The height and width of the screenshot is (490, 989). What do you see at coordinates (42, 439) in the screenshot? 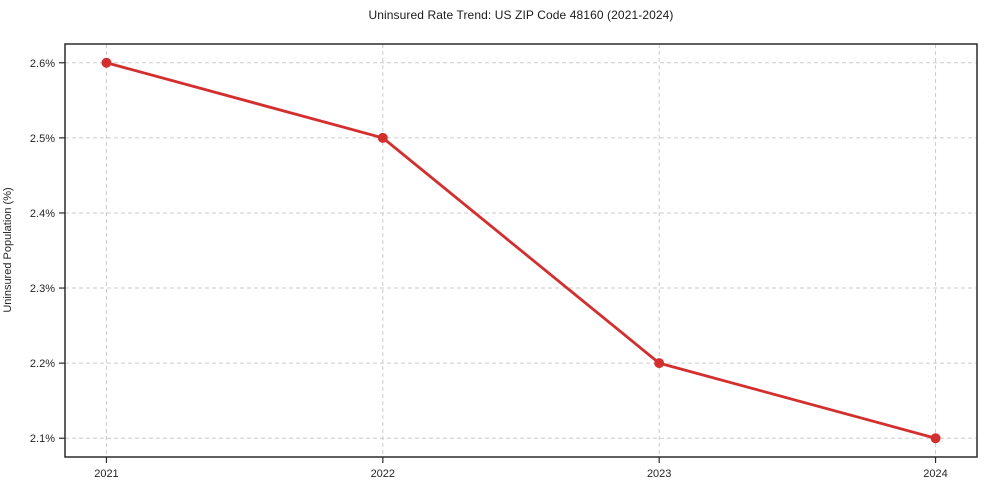
I see `y-tick-label: 2.1%` at bounding box center [42, 439].